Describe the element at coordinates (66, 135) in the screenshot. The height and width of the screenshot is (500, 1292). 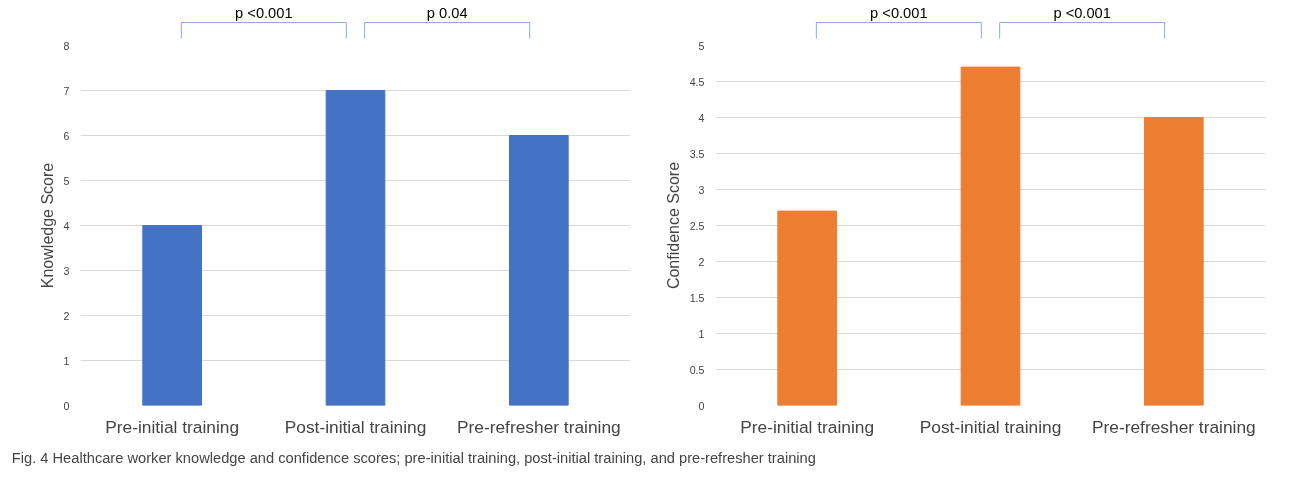
I see `y-tick-label: 6` at that location.